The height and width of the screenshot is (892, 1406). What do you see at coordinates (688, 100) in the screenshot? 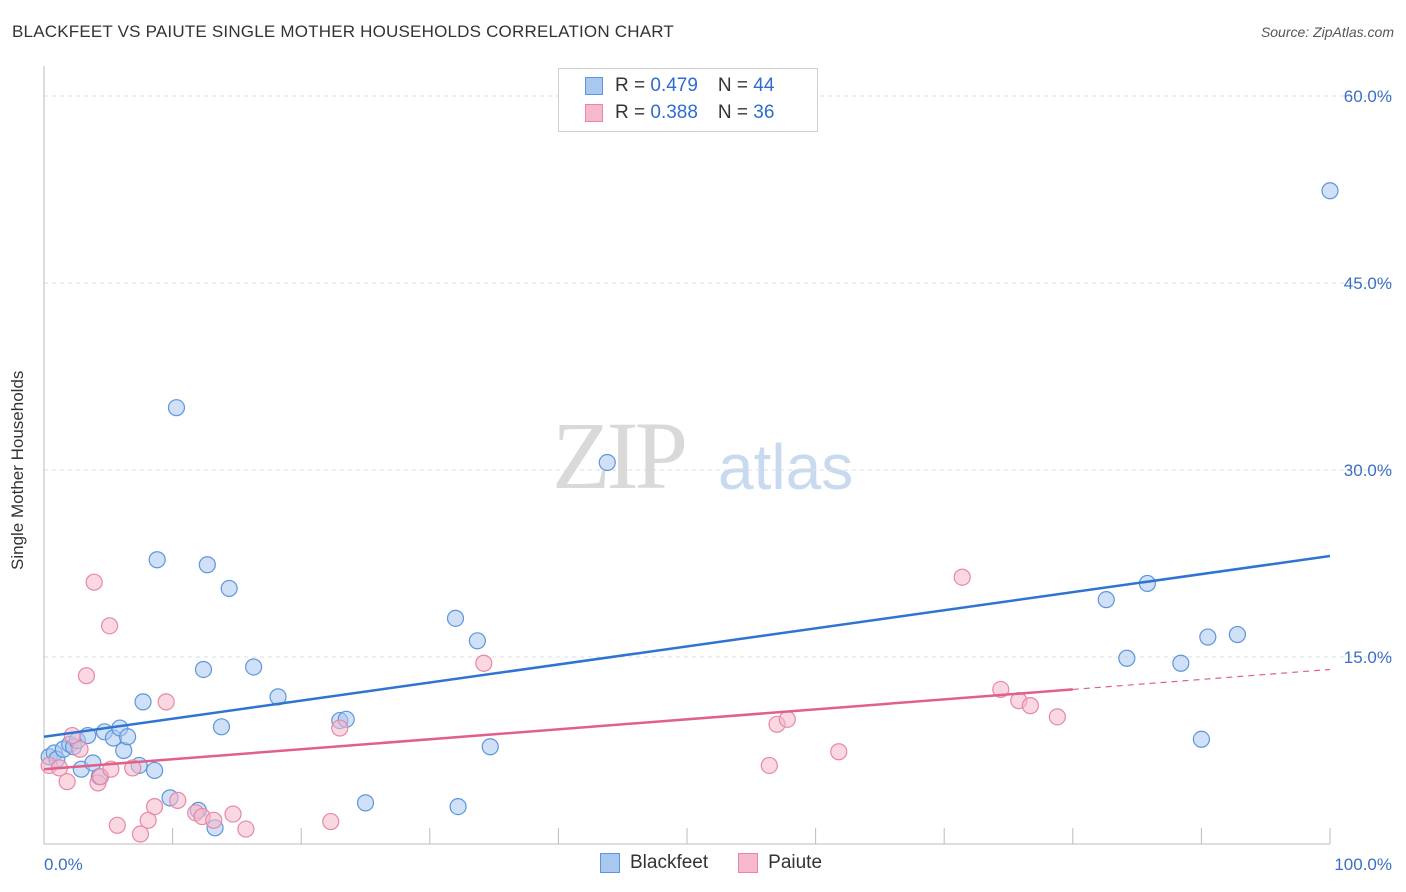
I see `correlation-legend: R = 0.479 N = 44 R = 0.388 N = 36` at bounding box center [688, 100].